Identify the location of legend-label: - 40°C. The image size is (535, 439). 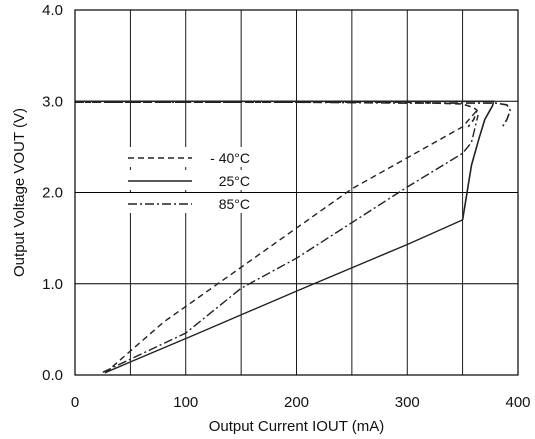
(230, 158).